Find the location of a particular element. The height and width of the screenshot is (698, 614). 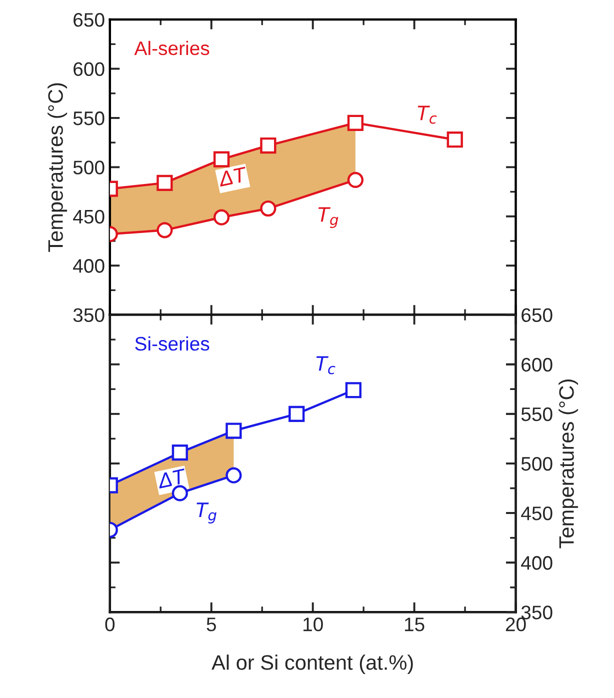

y2-tick-label: 600 is located at coordinates (537, 365).